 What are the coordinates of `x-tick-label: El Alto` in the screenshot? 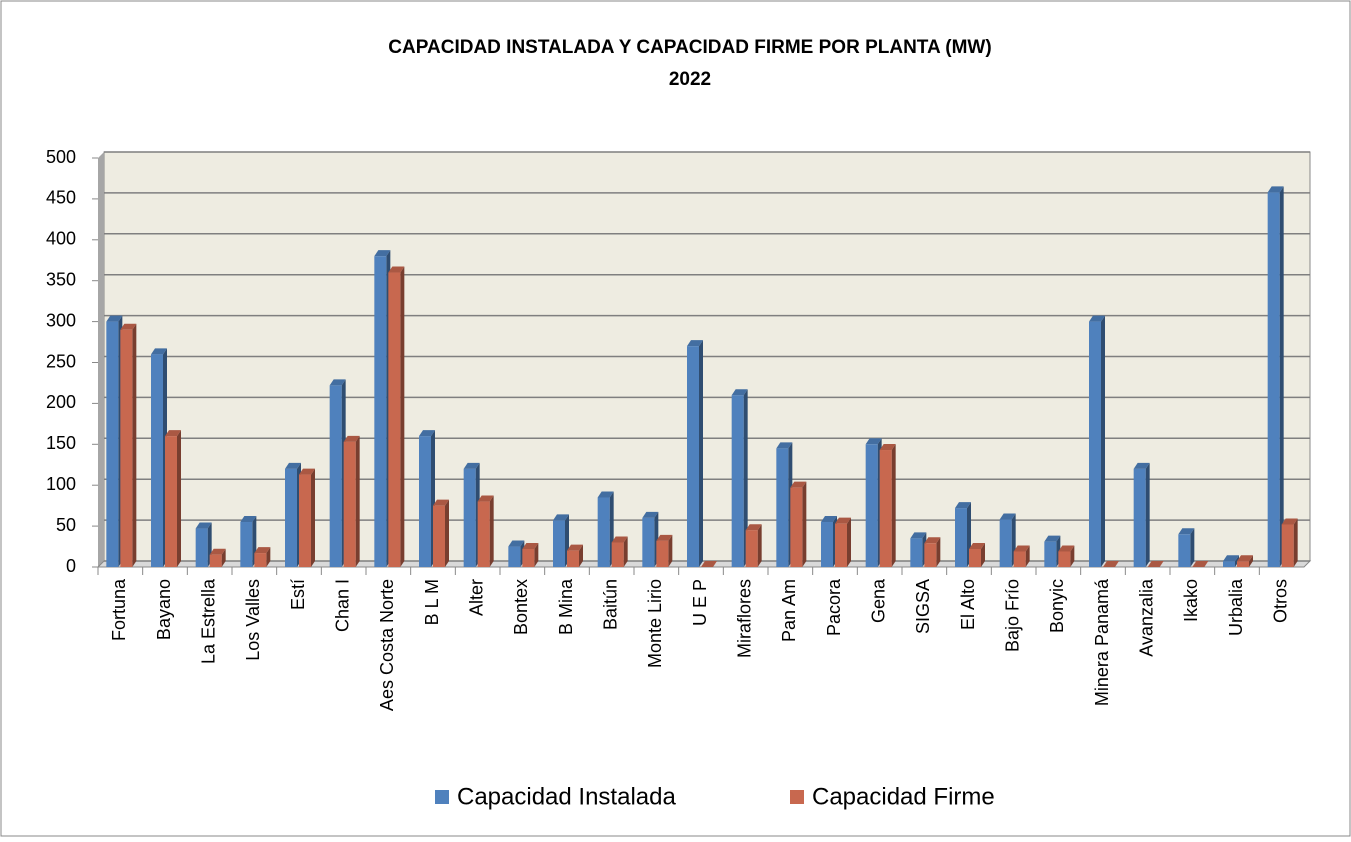 It's located at (968, 604).